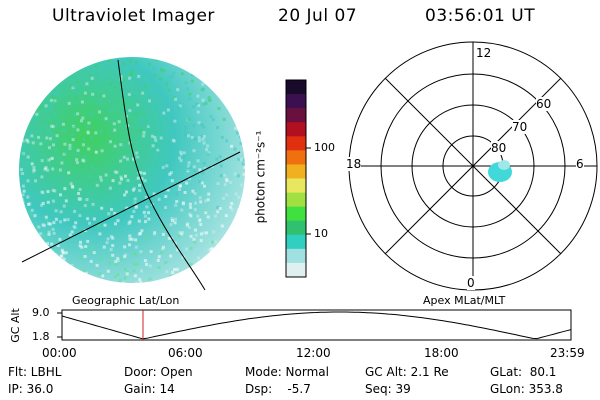 The image size is (600, 400). What do you see at coordinates (15, 325) in the screenshot?
I see `alt-ylabel: GC Alt` at bounding box center [15, 325].